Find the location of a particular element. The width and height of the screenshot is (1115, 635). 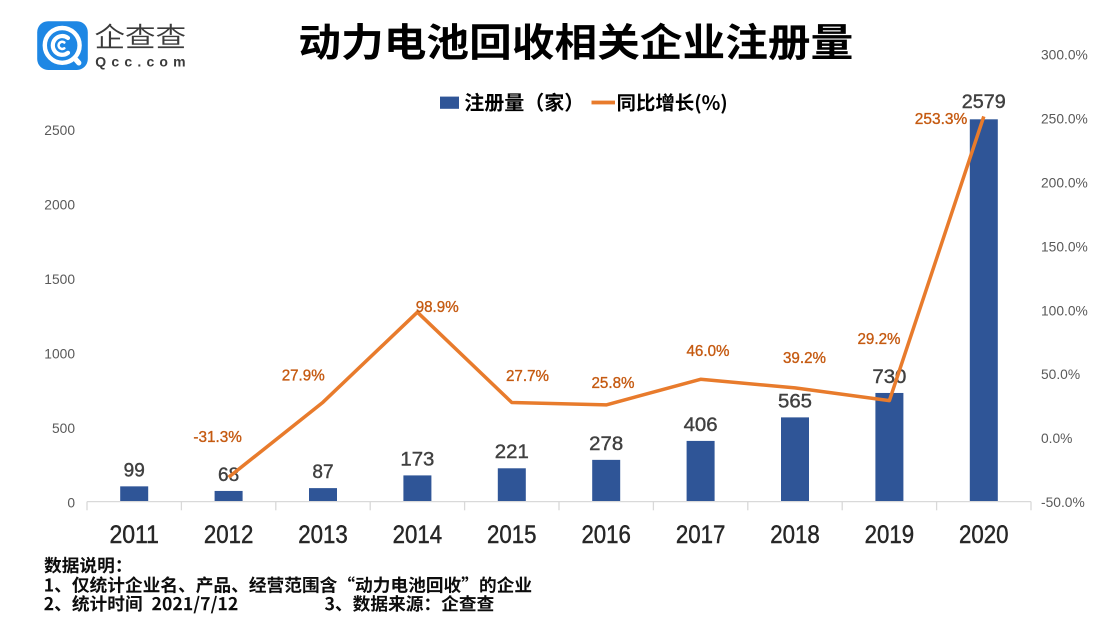

svg-text: 200.0% is located at coordinates (1064, 183).